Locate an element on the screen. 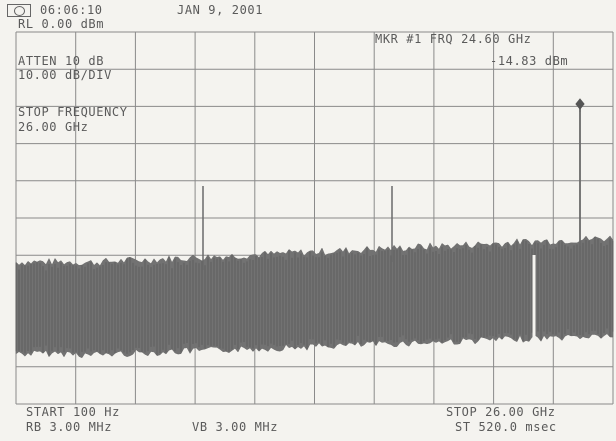  marker-frequency-readout: MKR #1 FRQ 24.60 GHz is located at coordinates (453, 39).